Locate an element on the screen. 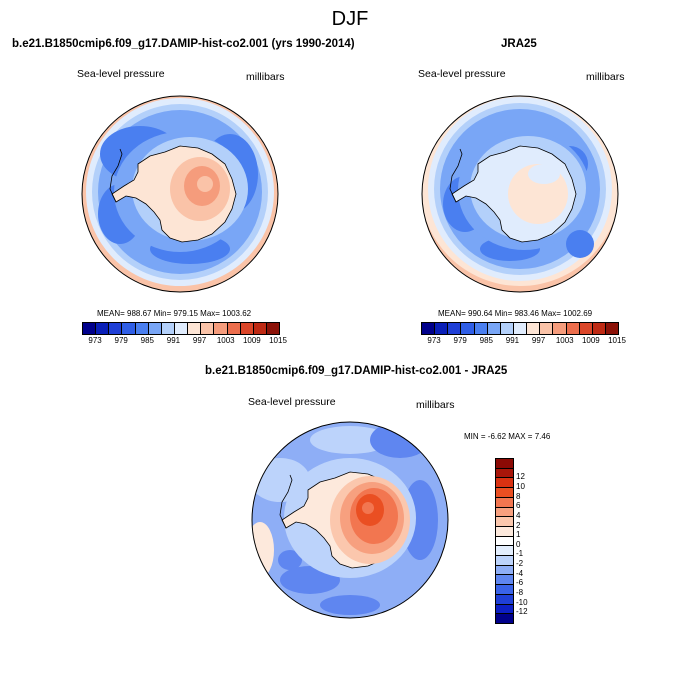  colorbar-tick-label: 8 is located at coordinates (518, 496).